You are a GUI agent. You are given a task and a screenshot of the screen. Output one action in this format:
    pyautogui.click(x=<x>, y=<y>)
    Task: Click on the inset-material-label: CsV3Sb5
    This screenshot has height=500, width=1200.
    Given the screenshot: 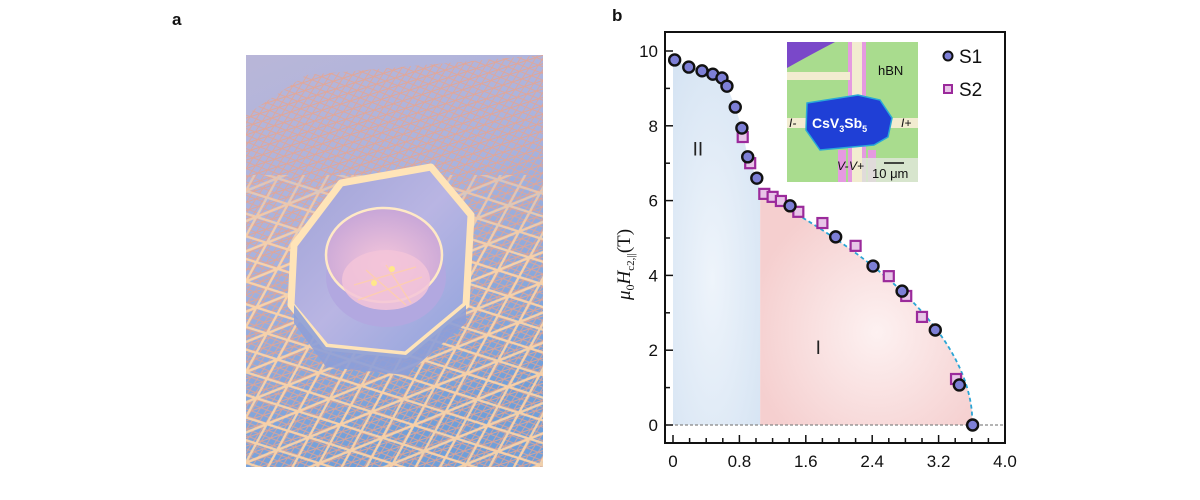 What is the action you would take?
    pyautogui.click(x=839, y=124)
    